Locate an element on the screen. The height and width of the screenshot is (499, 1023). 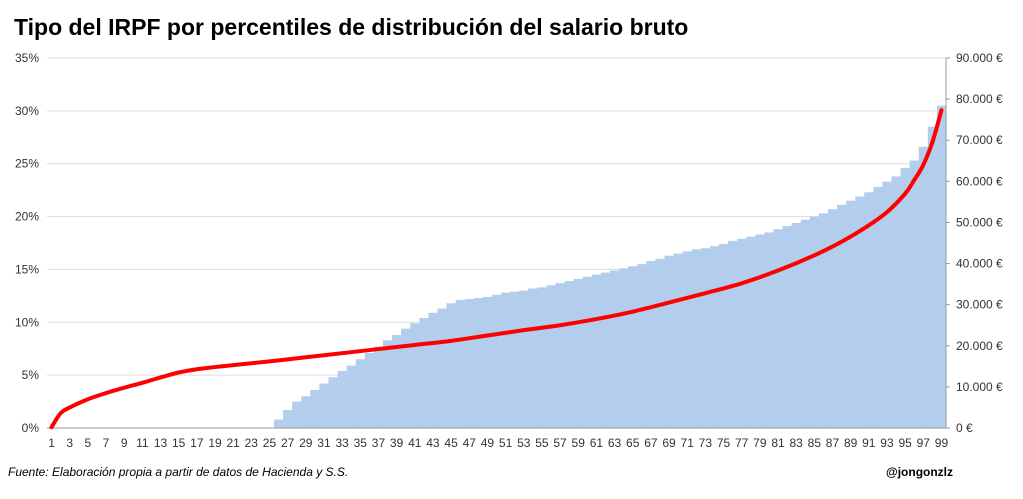
x-tick-label: 31 is located at coordinates (324, 443).